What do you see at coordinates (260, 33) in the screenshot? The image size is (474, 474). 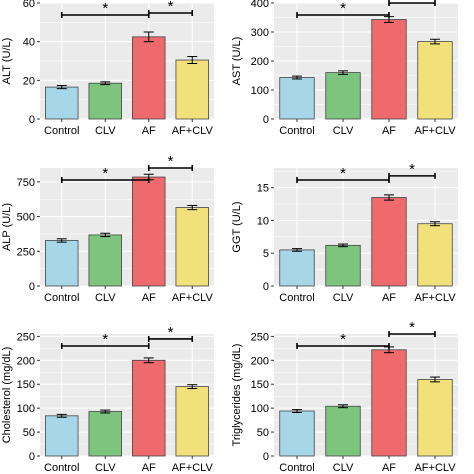 I see `y-tick-label: 300` at bounding box center [260, 33].